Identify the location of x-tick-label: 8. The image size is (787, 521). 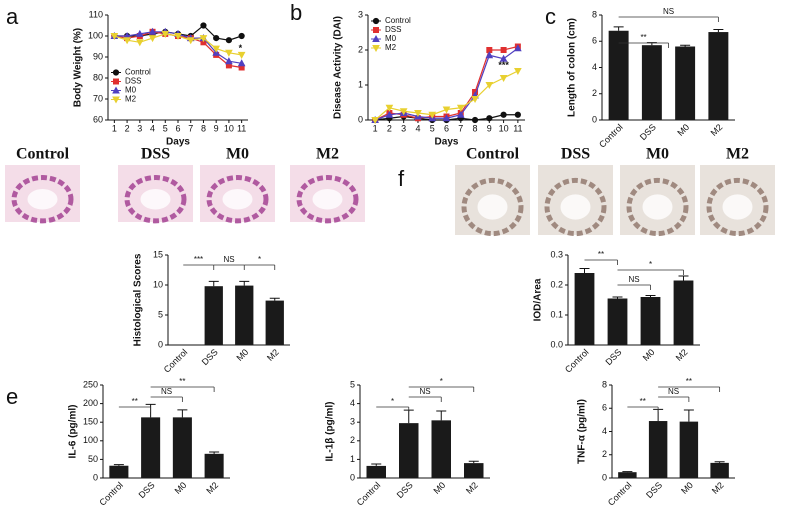
(475, 128).